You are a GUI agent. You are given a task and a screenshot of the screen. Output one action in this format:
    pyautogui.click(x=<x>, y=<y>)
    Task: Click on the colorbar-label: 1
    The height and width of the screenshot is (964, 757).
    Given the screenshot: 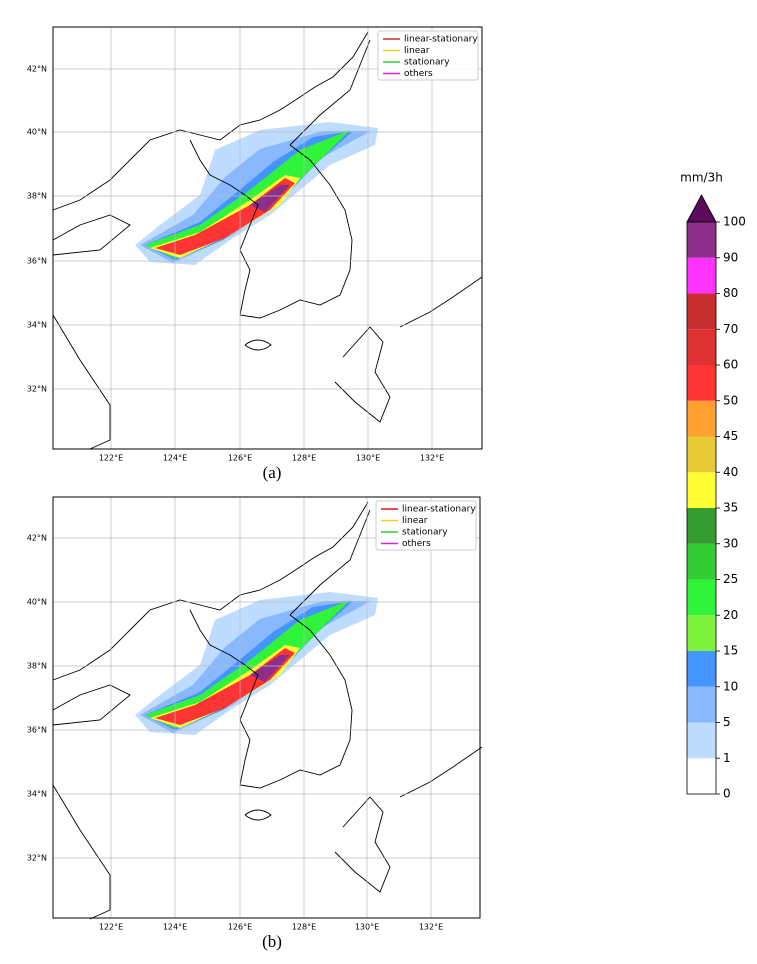 What is the action you would take?
    pyautogui.click(x=727, y=758)
    